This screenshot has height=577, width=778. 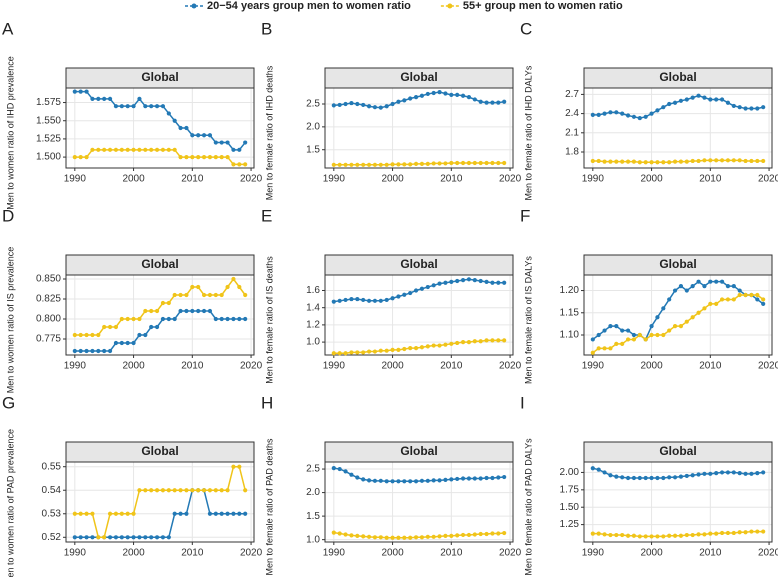 What do you see at coordinates (48, 139) in the screenshot?
I see `y-tick-label: 1.525` at bounding box center [48, 139].